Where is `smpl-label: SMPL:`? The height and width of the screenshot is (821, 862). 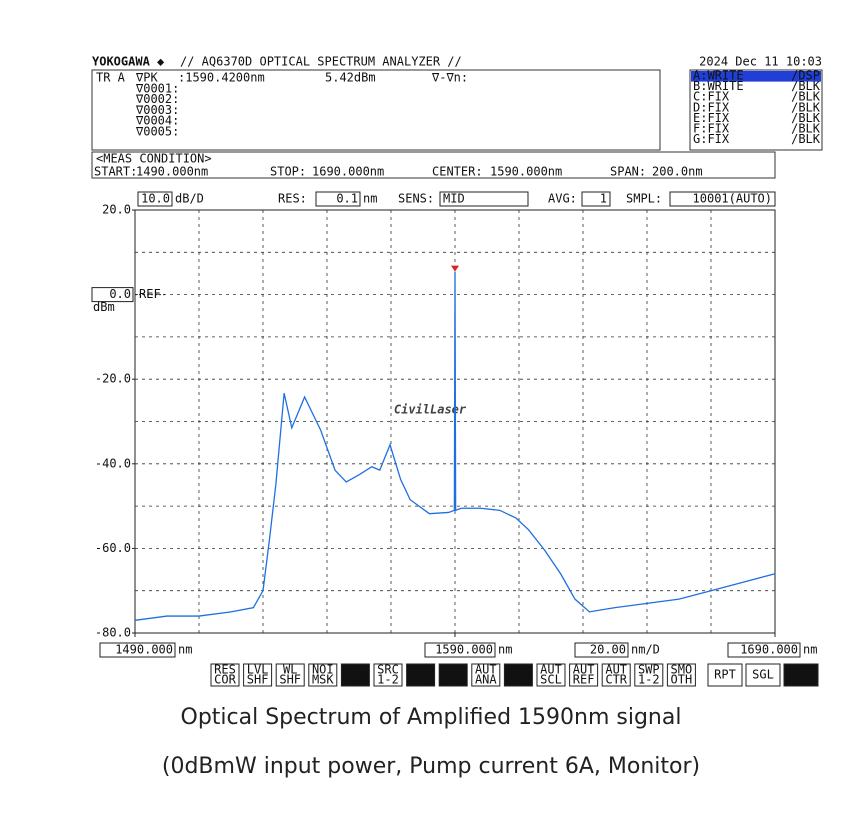
smpl-label: SMPL: is located at coordinates (644, 199).